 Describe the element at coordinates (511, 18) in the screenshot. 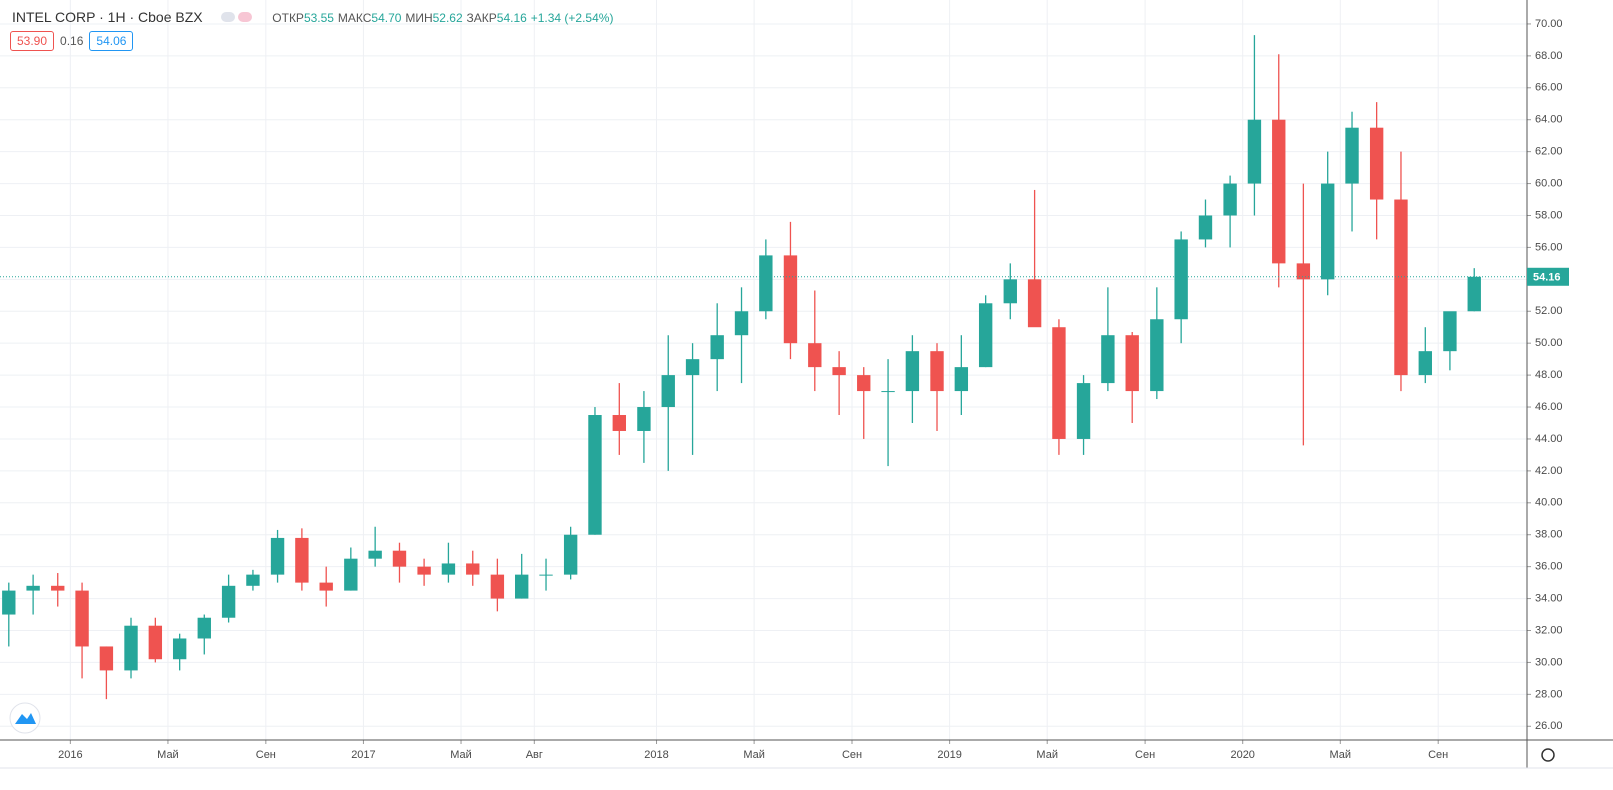

I see `value: 54.16` at that location.